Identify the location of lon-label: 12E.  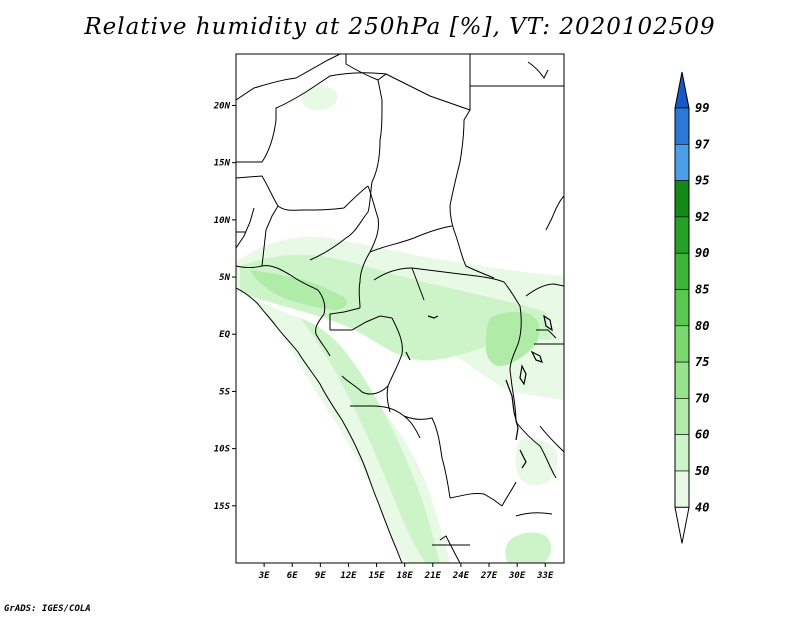
(348, 576).